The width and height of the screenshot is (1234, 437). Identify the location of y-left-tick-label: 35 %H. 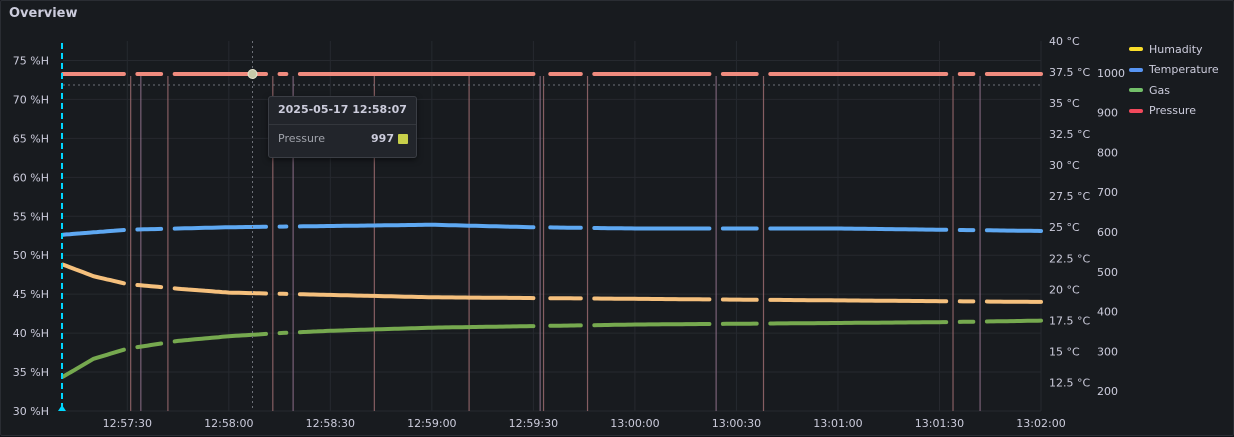
(31, 372).